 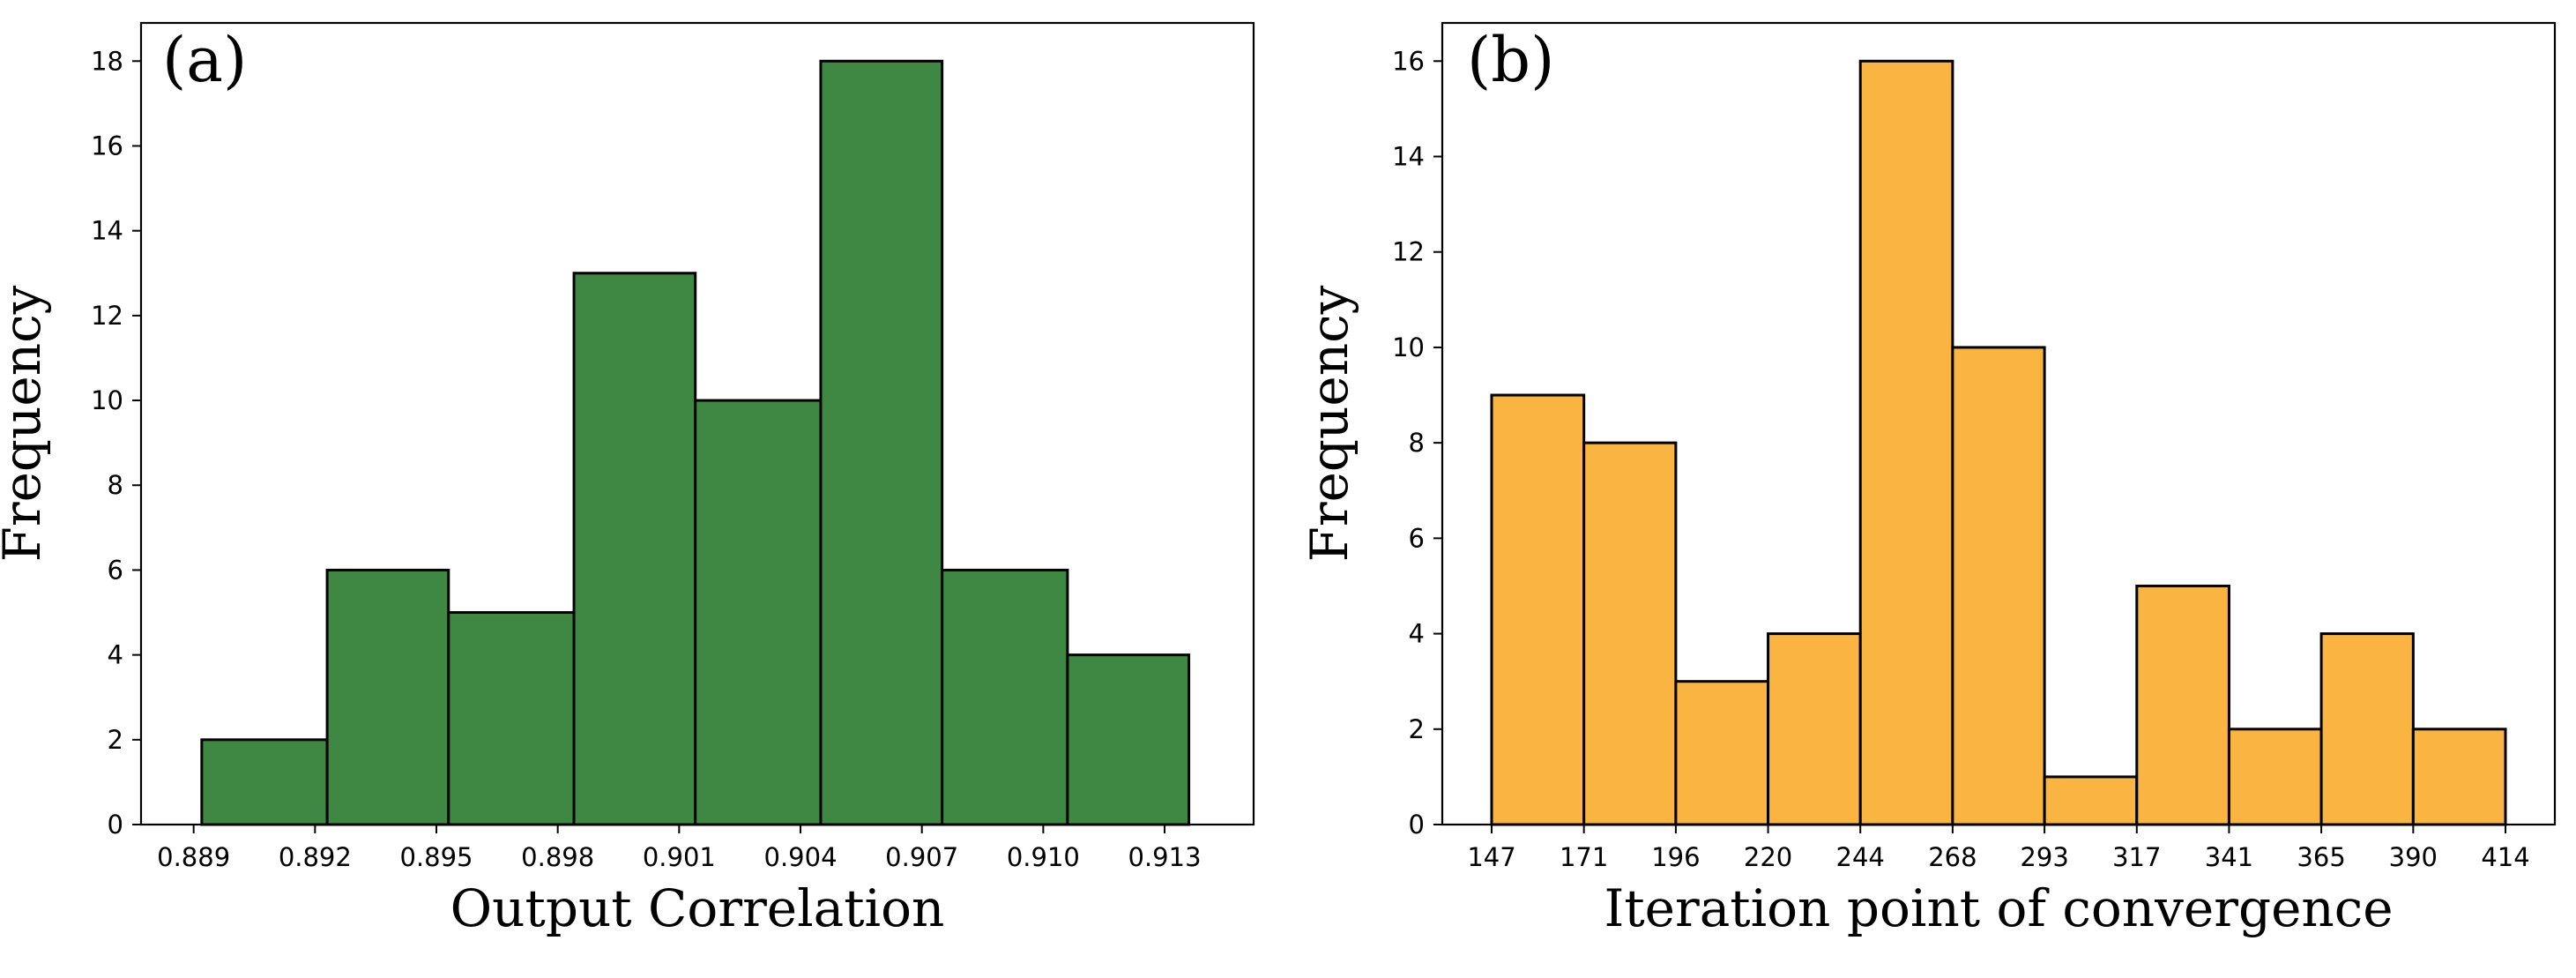 I want to click on x-tick-label: 0.910, so click(x=1043, y=857).